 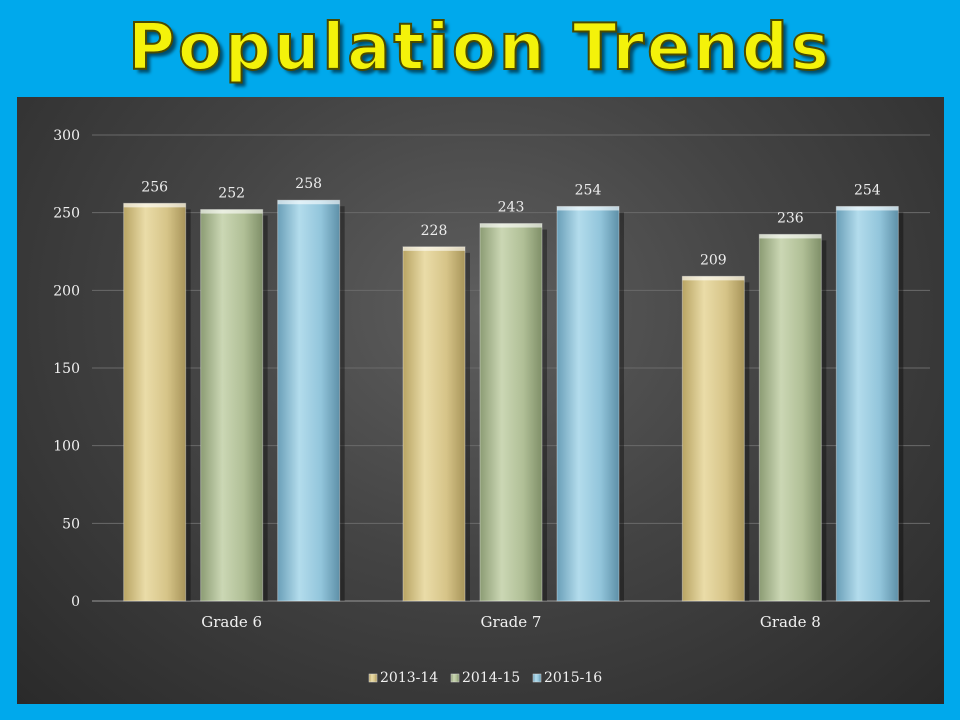 What do you see at coordinates (66, 136) in the screenshot?
I see `y-tick-label: 300` at bounding box center [66, 136].